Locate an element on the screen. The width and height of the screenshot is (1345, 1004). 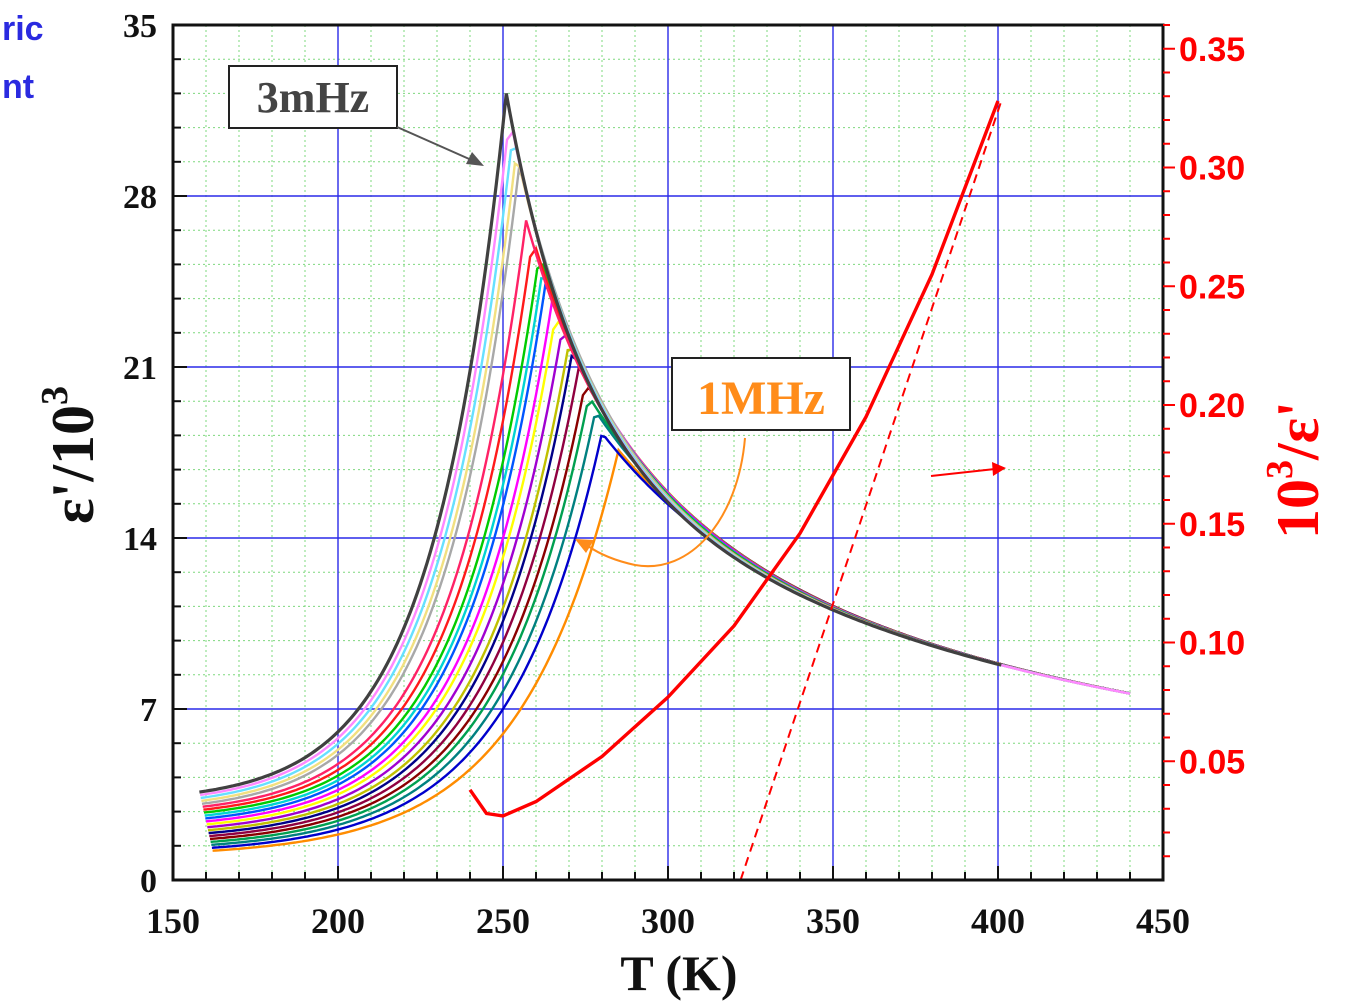
y-tick-label-right: 0.30 is located at coordinates (1212, 169).